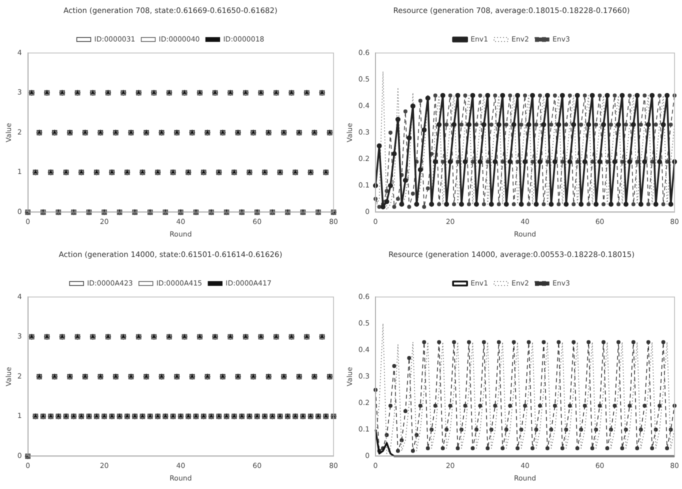 The image size is (682, 489). I want to click on line-series, so click(525, 140).